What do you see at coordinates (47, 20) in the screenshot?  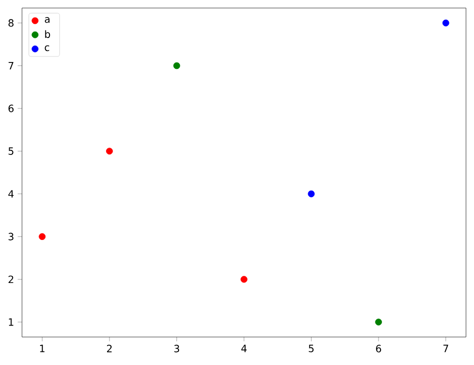 I see `legend-label: a` at bounding box center [47, 20].